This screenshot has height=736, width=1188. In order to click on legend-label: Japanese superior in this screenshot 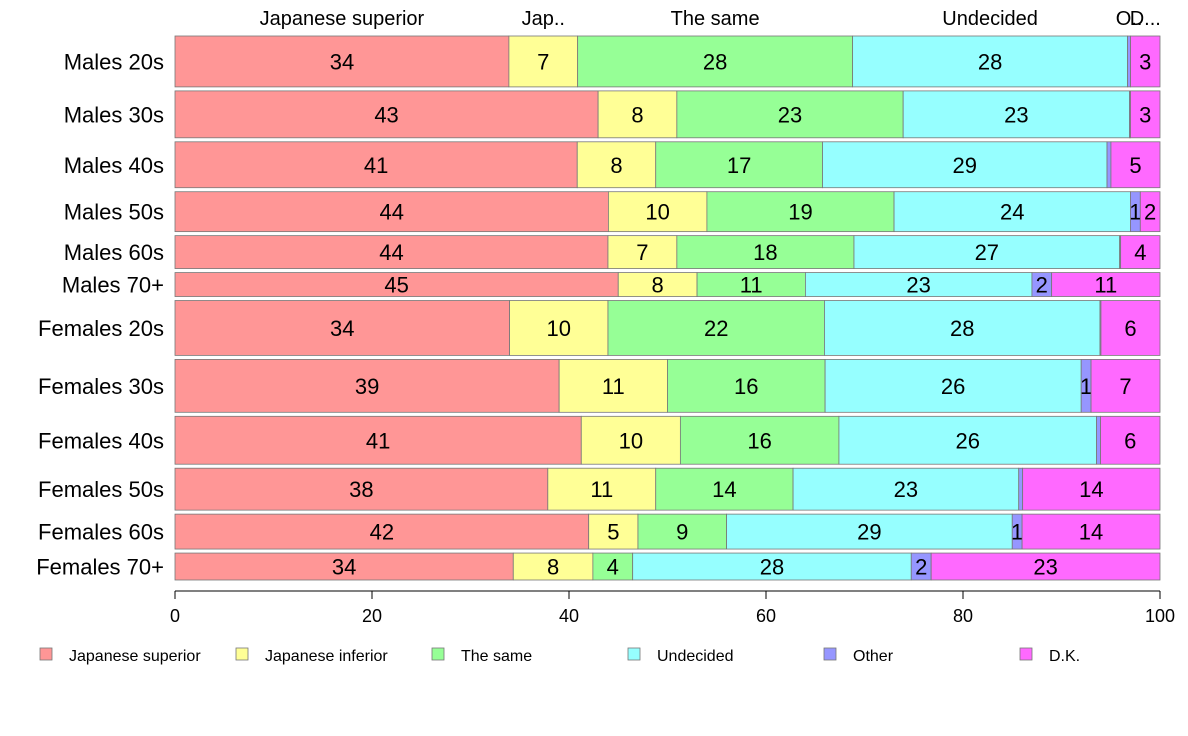, I will do `click(135, 656)`.